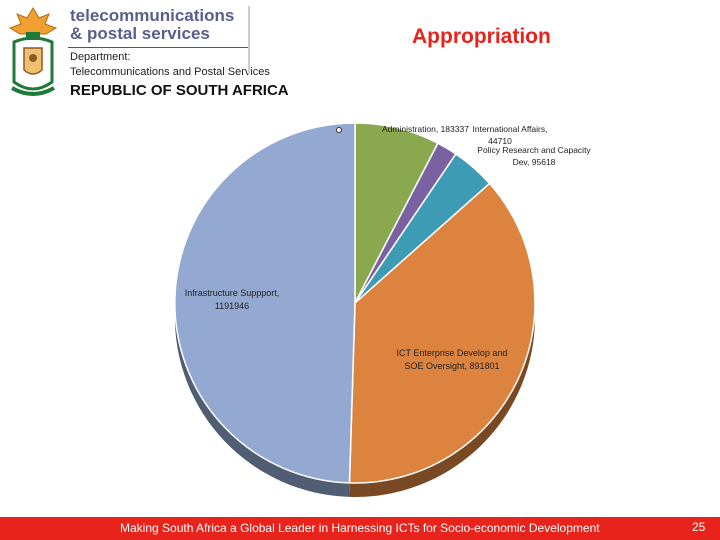  What do you see at coordinates (158, 47) in the screenshot?
I see `header-divider` at bounding box center [158, 47].